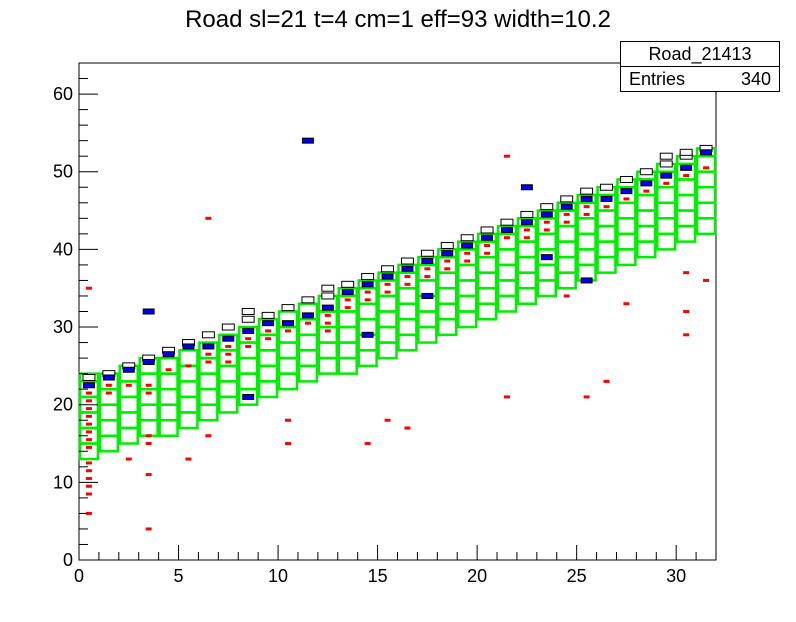 This screenshot has width=796, height=622. What do you see at coordinates (179, 576) in the screenshot?
I see `x-tick-label: 5` at bounding box center [179, 576].